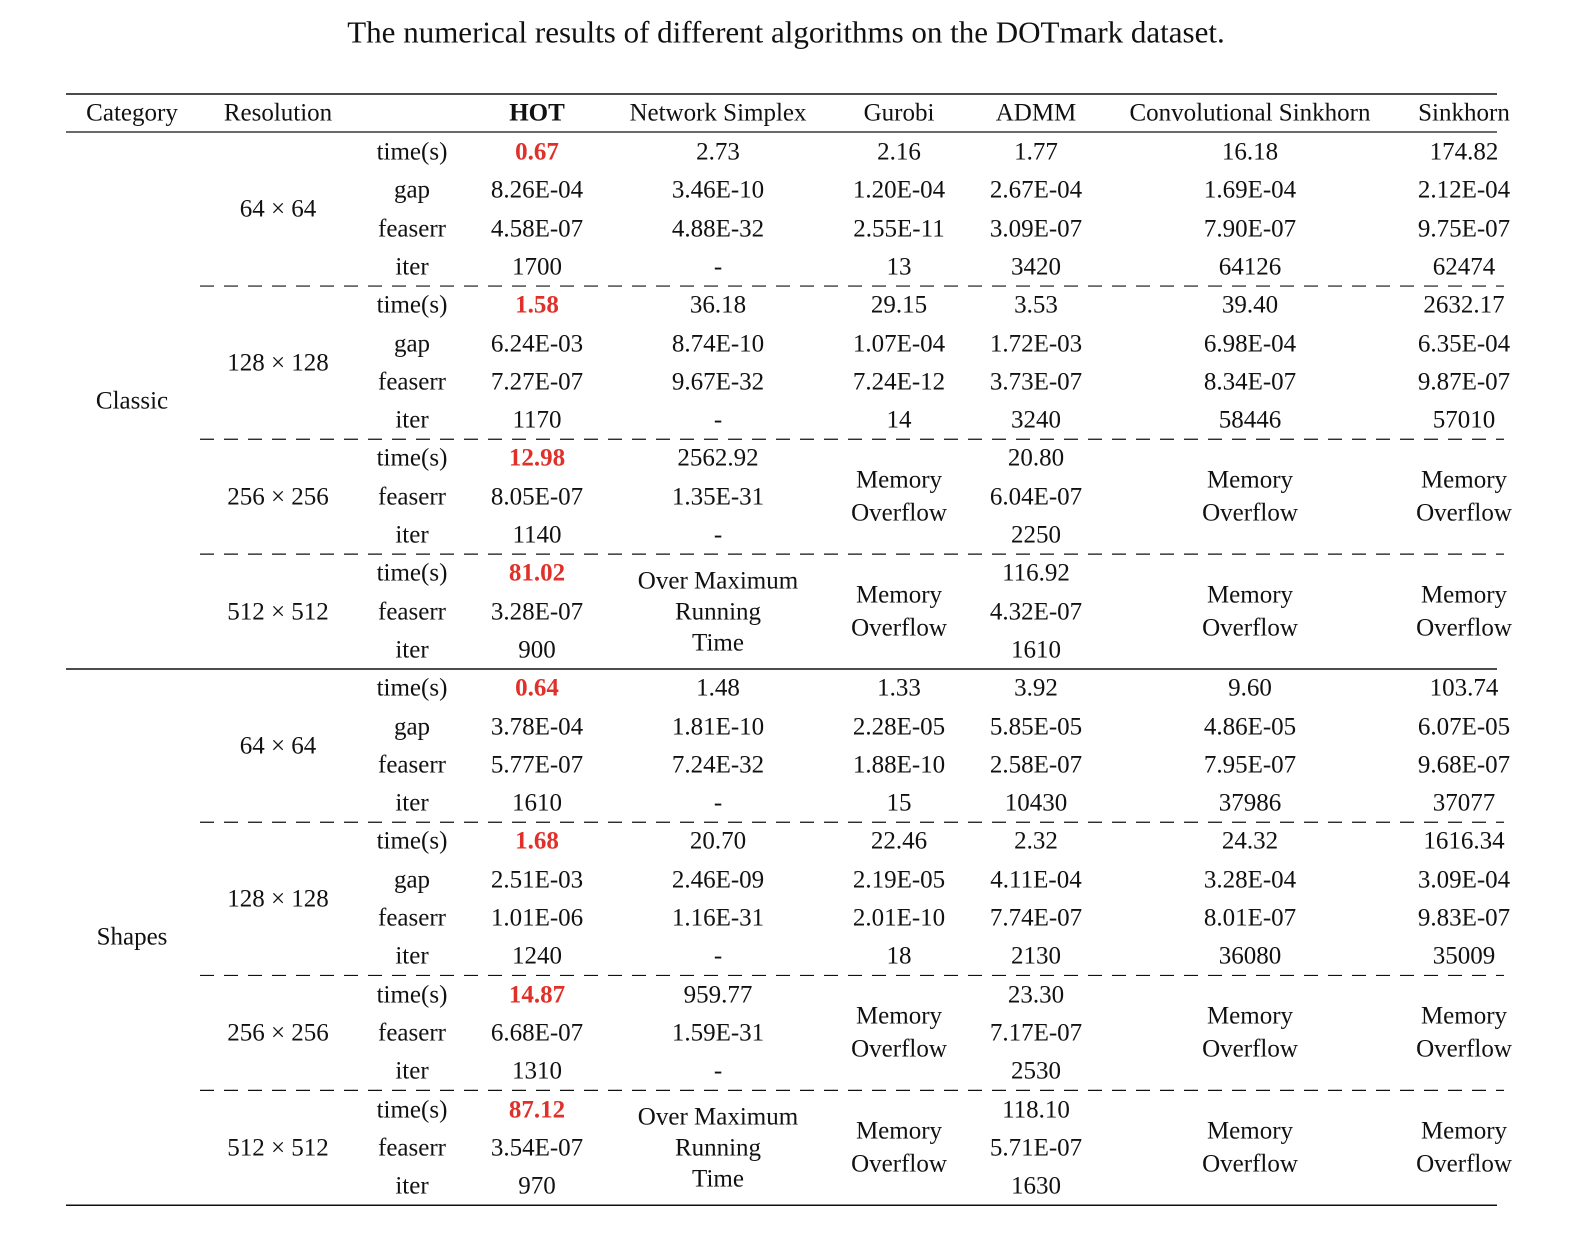 This screenshot has height=1248, width=1594. Describe the element at coordinates (537, 1109) in the screenshot. I see `cell: 87.12` at that location.